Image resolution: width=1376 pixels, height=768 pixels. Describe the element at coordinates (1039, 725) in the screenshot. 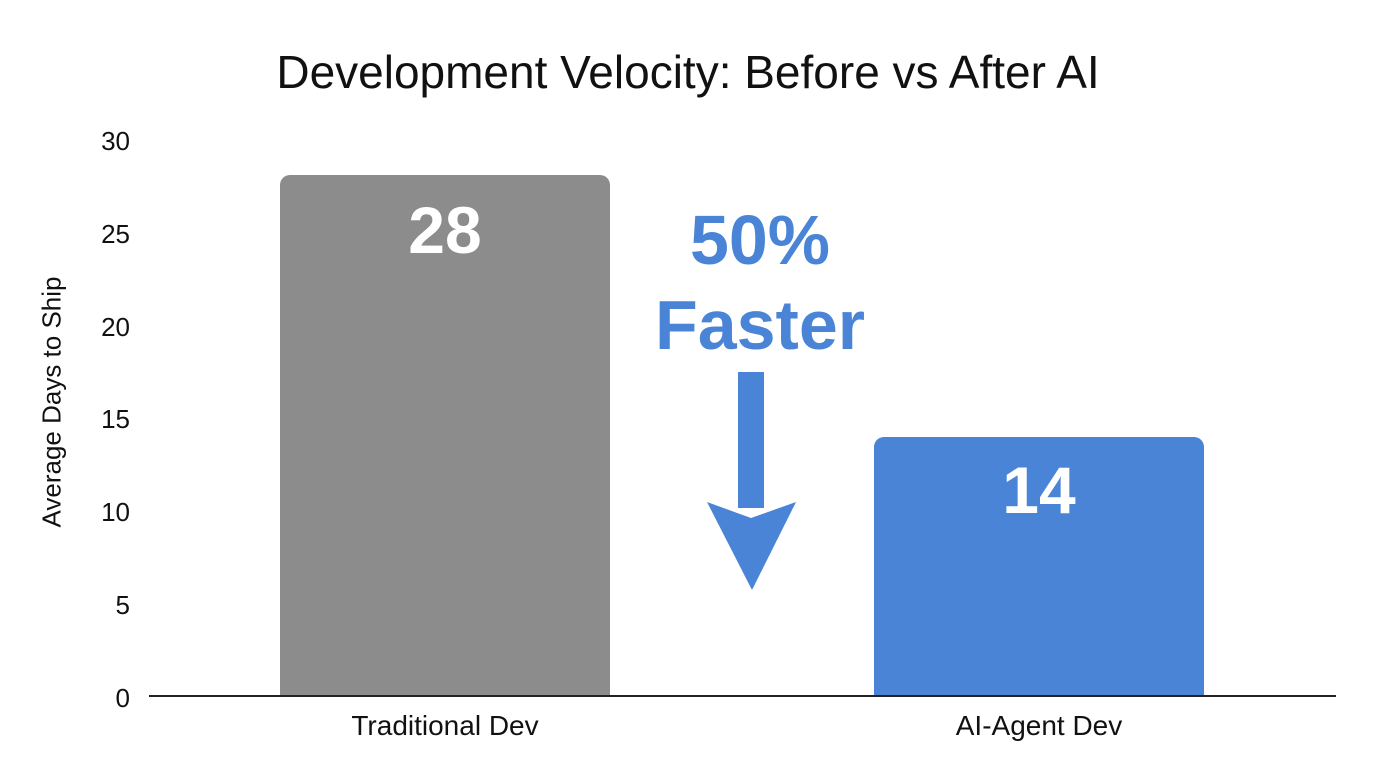

I see `x-tick-ai-agent-dev: AI-Agent Dev` at that location.